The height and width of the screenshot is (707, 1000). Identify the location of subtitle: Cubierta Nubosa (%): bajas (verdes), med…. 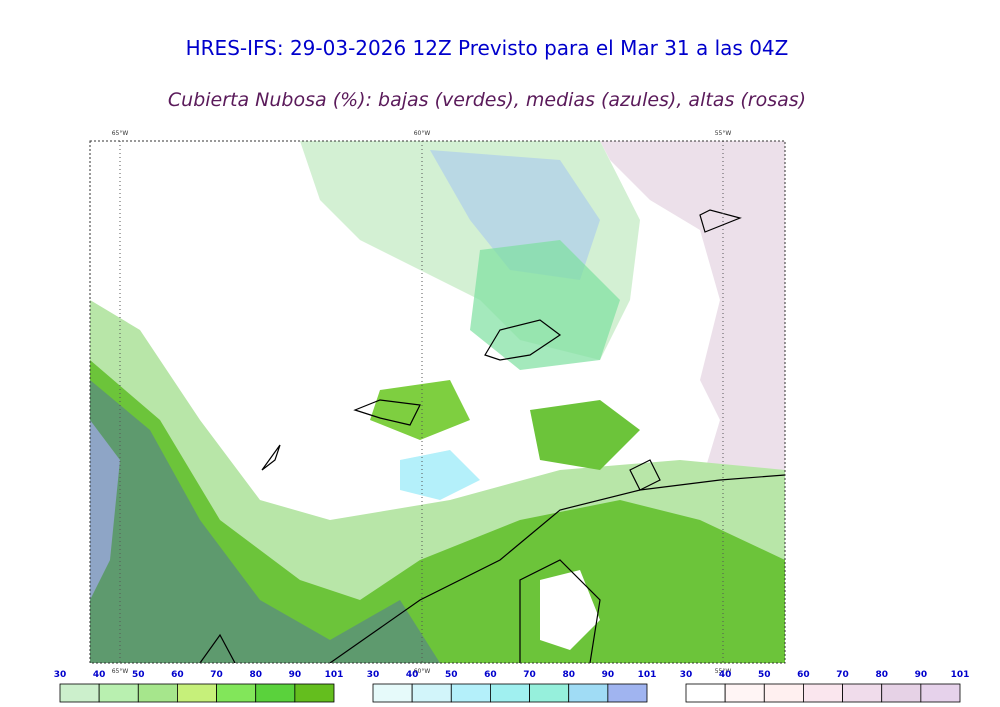
(487, 100).